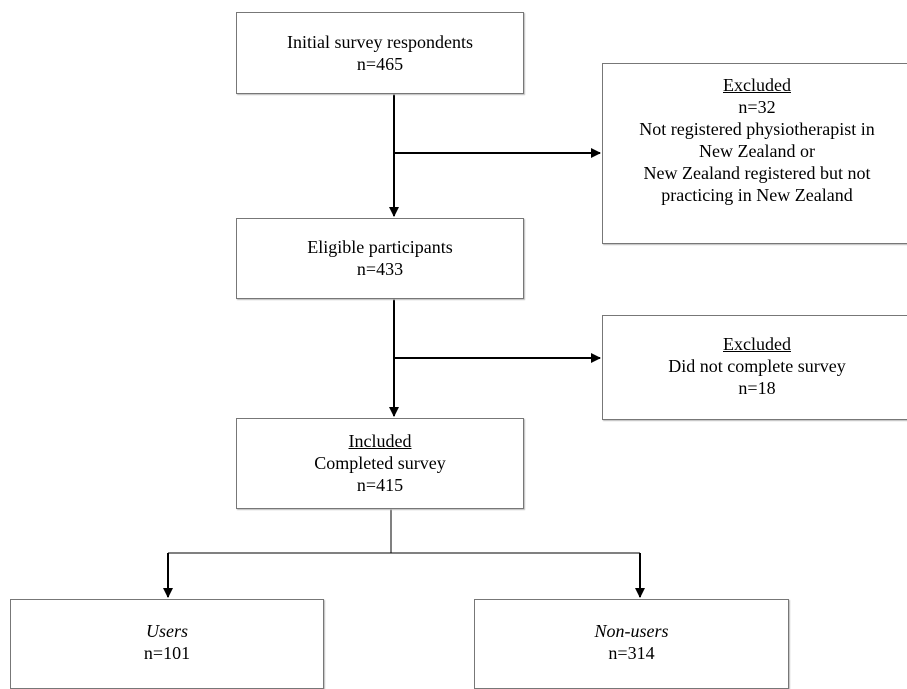 This screenshot has height=689, width=907. I want to click on node-heading: Included, so click(380, 441).